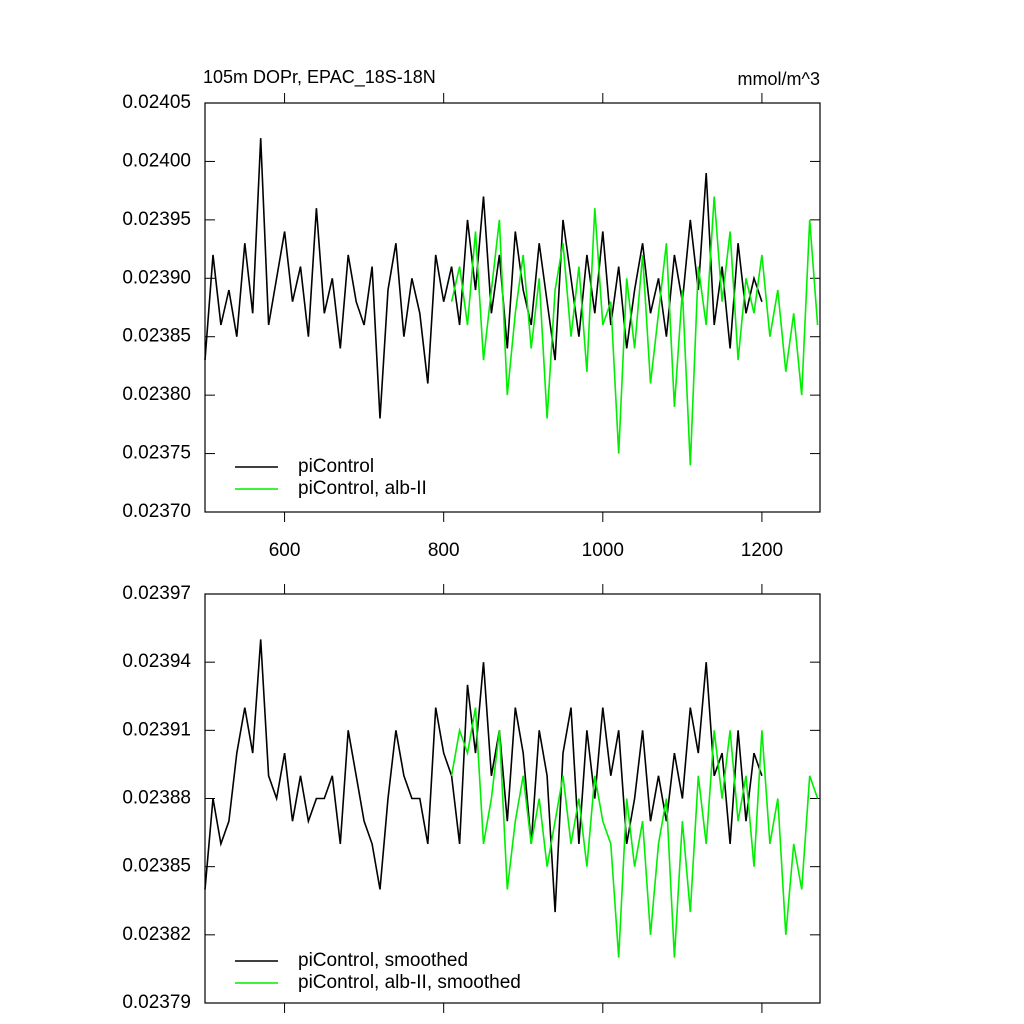 Image resolution: width=1024 pixels, height=1024 pixels. Describe the element at coordinates (156, 102) in the screenshot. I see `y-tick-label: 0.02405` at that location.